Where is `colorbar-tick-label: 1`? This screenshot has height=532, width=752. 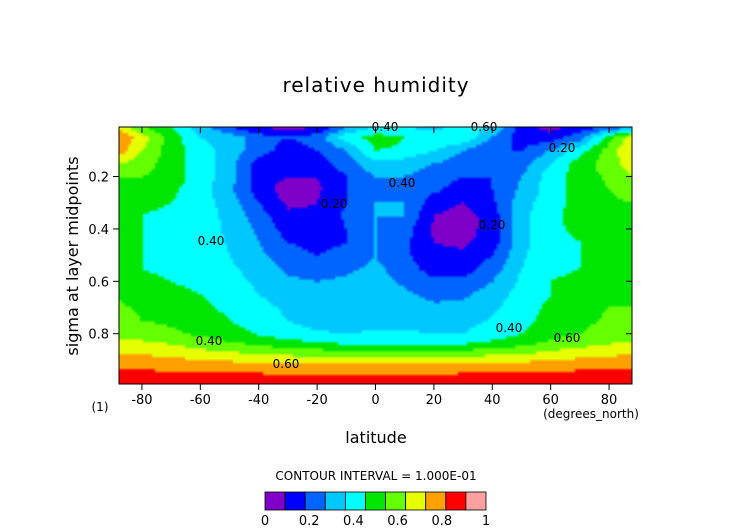 colorbar-tick-label: 1 is located at coordinates (486, 521).